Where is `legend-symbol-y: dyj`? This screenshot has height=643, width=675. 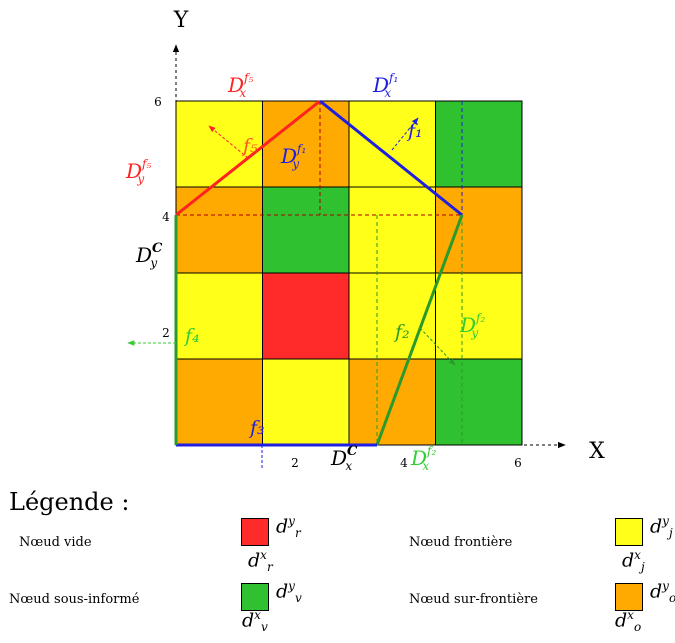
legend-symbol-y: dyj is located at coordinates (661, 527).